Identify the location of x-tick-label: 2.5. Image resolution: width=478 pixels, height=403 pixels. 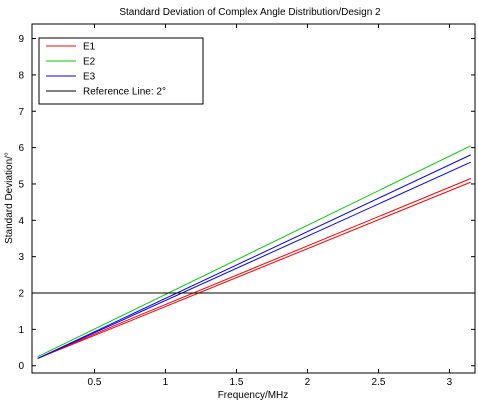
(378, 382).